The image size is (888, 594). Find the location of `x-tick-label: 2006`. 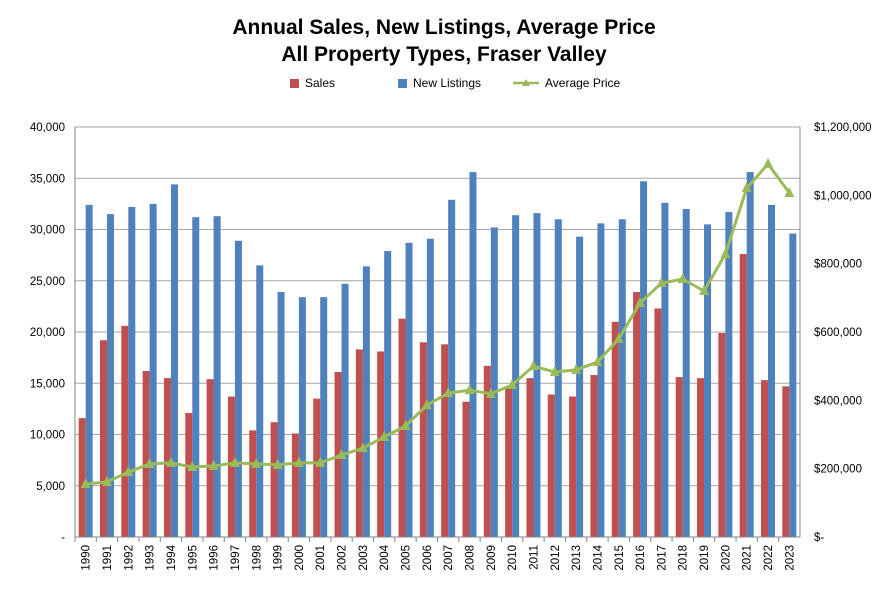

x-tick-label: 2006 is located at coordinates (428, 558).